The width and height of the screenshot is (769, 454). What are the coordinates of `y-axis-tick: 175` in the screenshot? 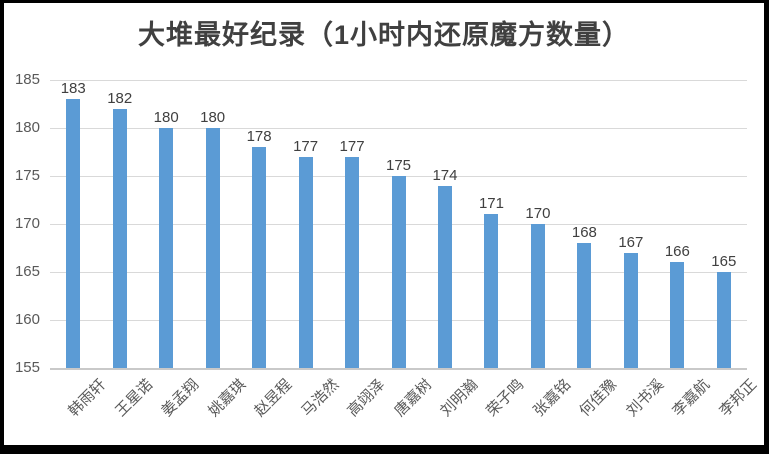 It's located at (27, 175).